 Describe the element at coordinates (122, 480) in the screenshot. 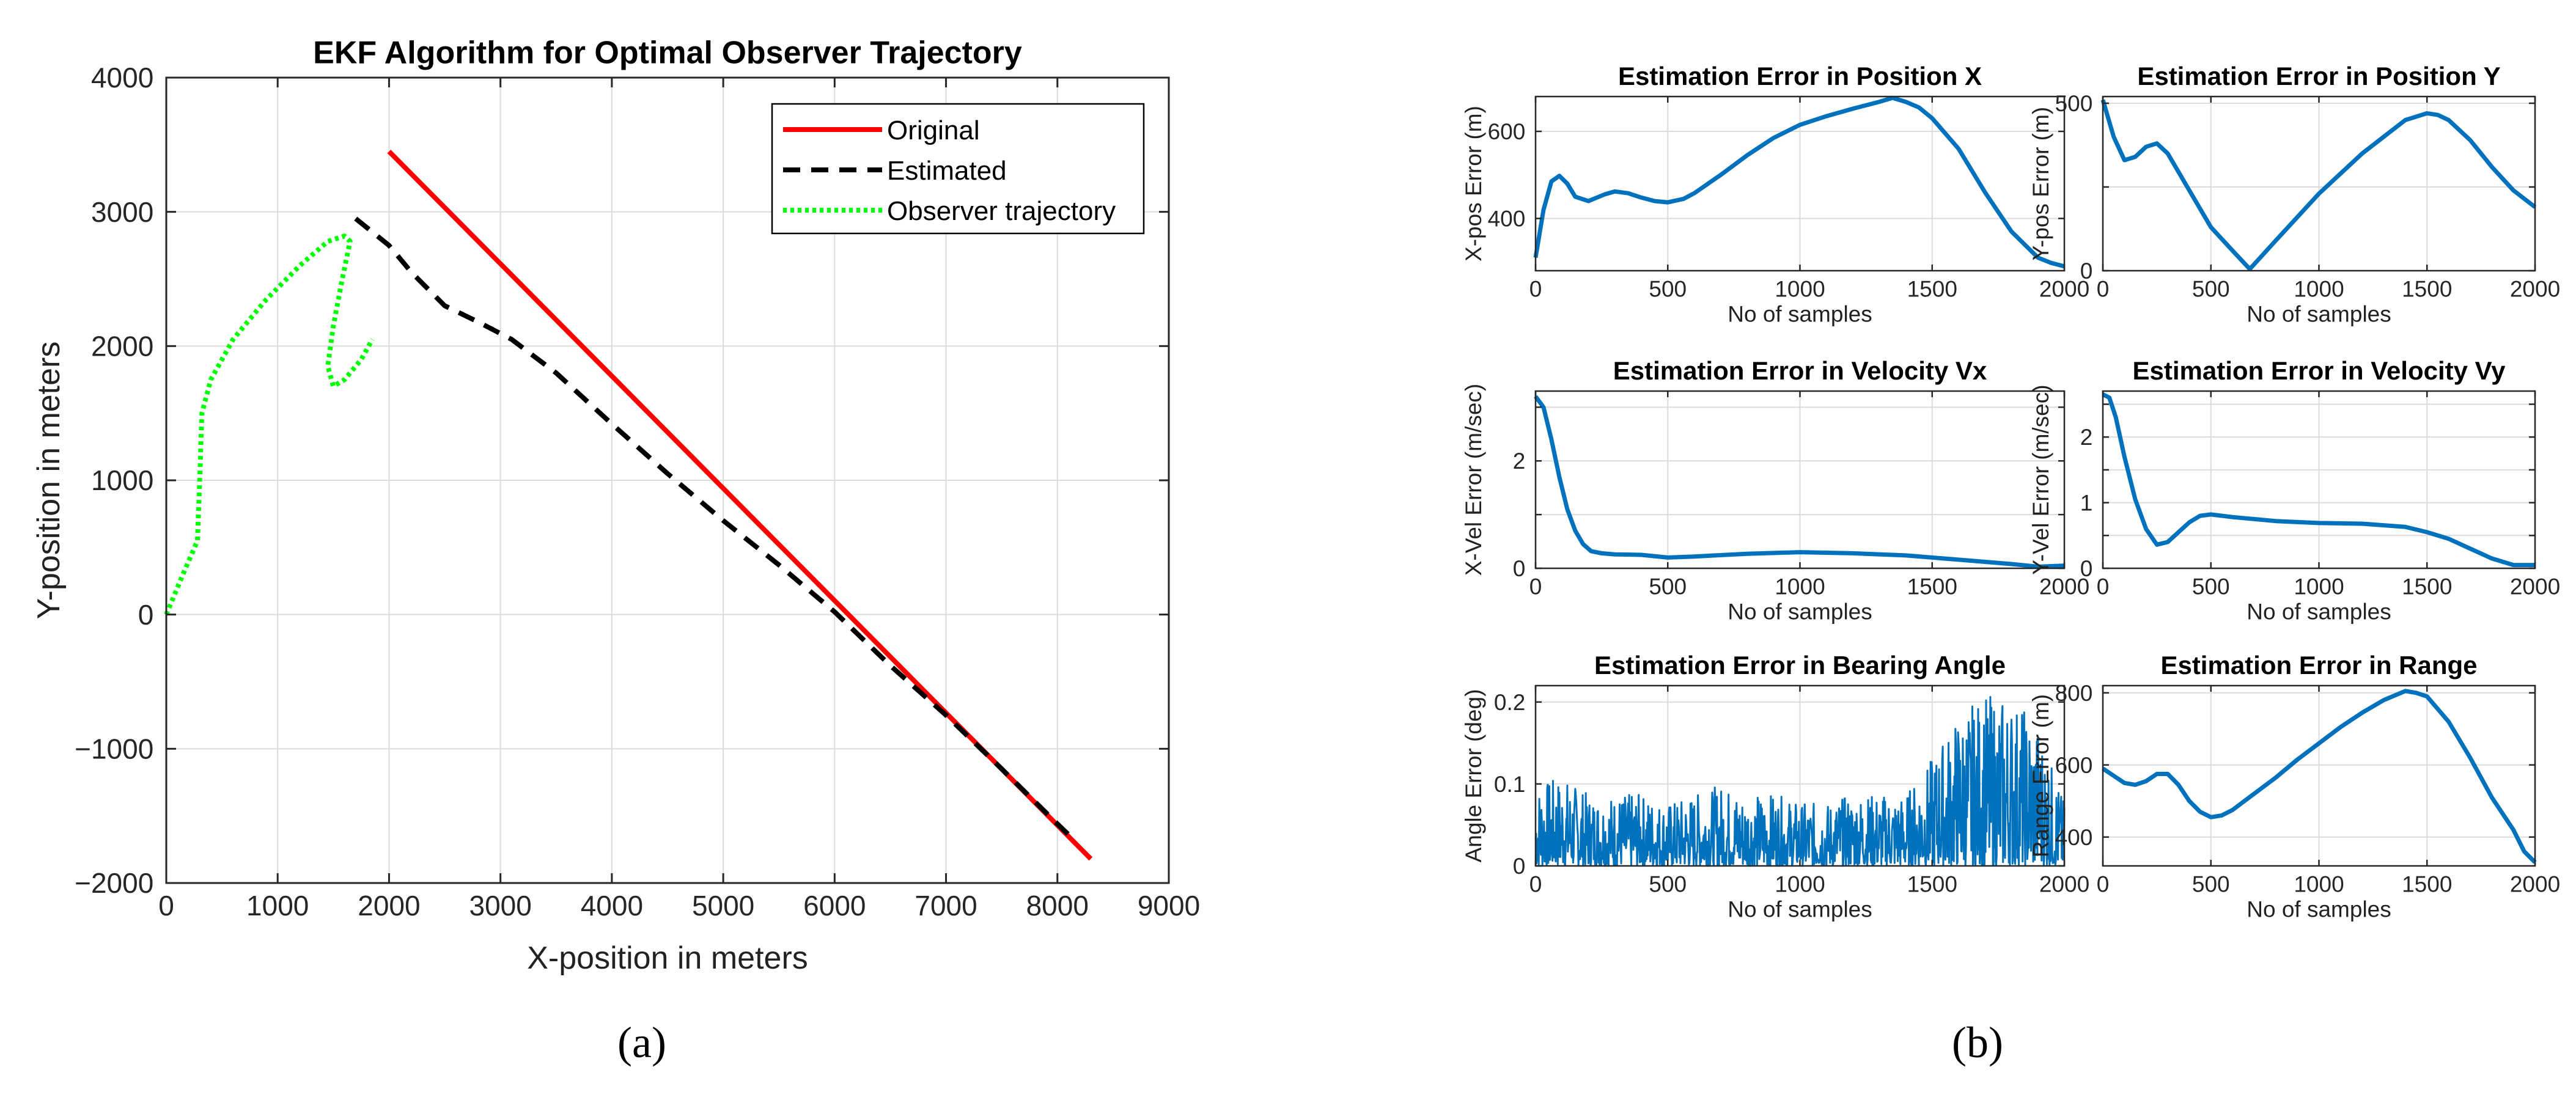

I see `y-tick-label: 1000` at that location.